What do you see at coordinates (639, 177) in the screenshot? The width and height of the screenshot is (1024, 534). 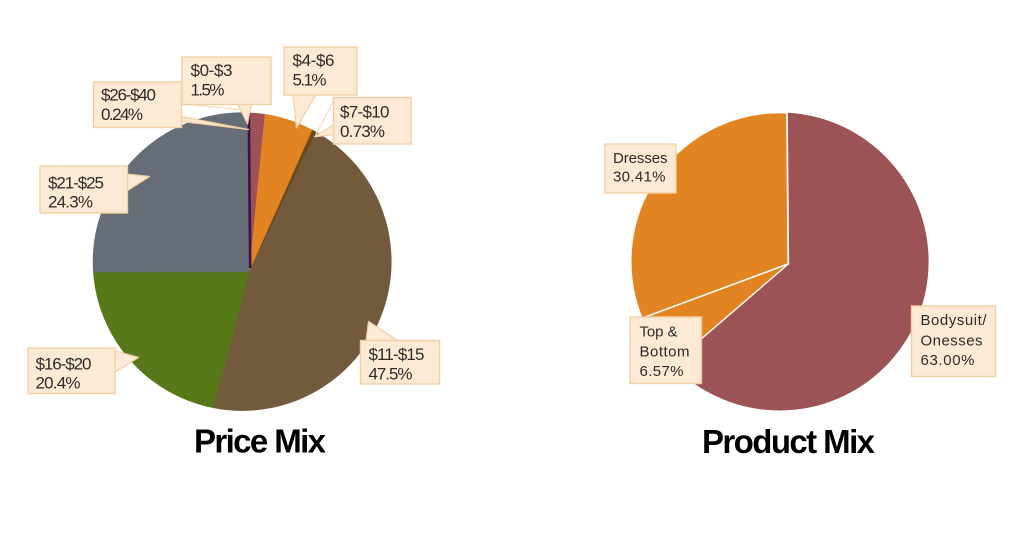 I see `svg-text: 30.41%` at bounding box center [639, 177].